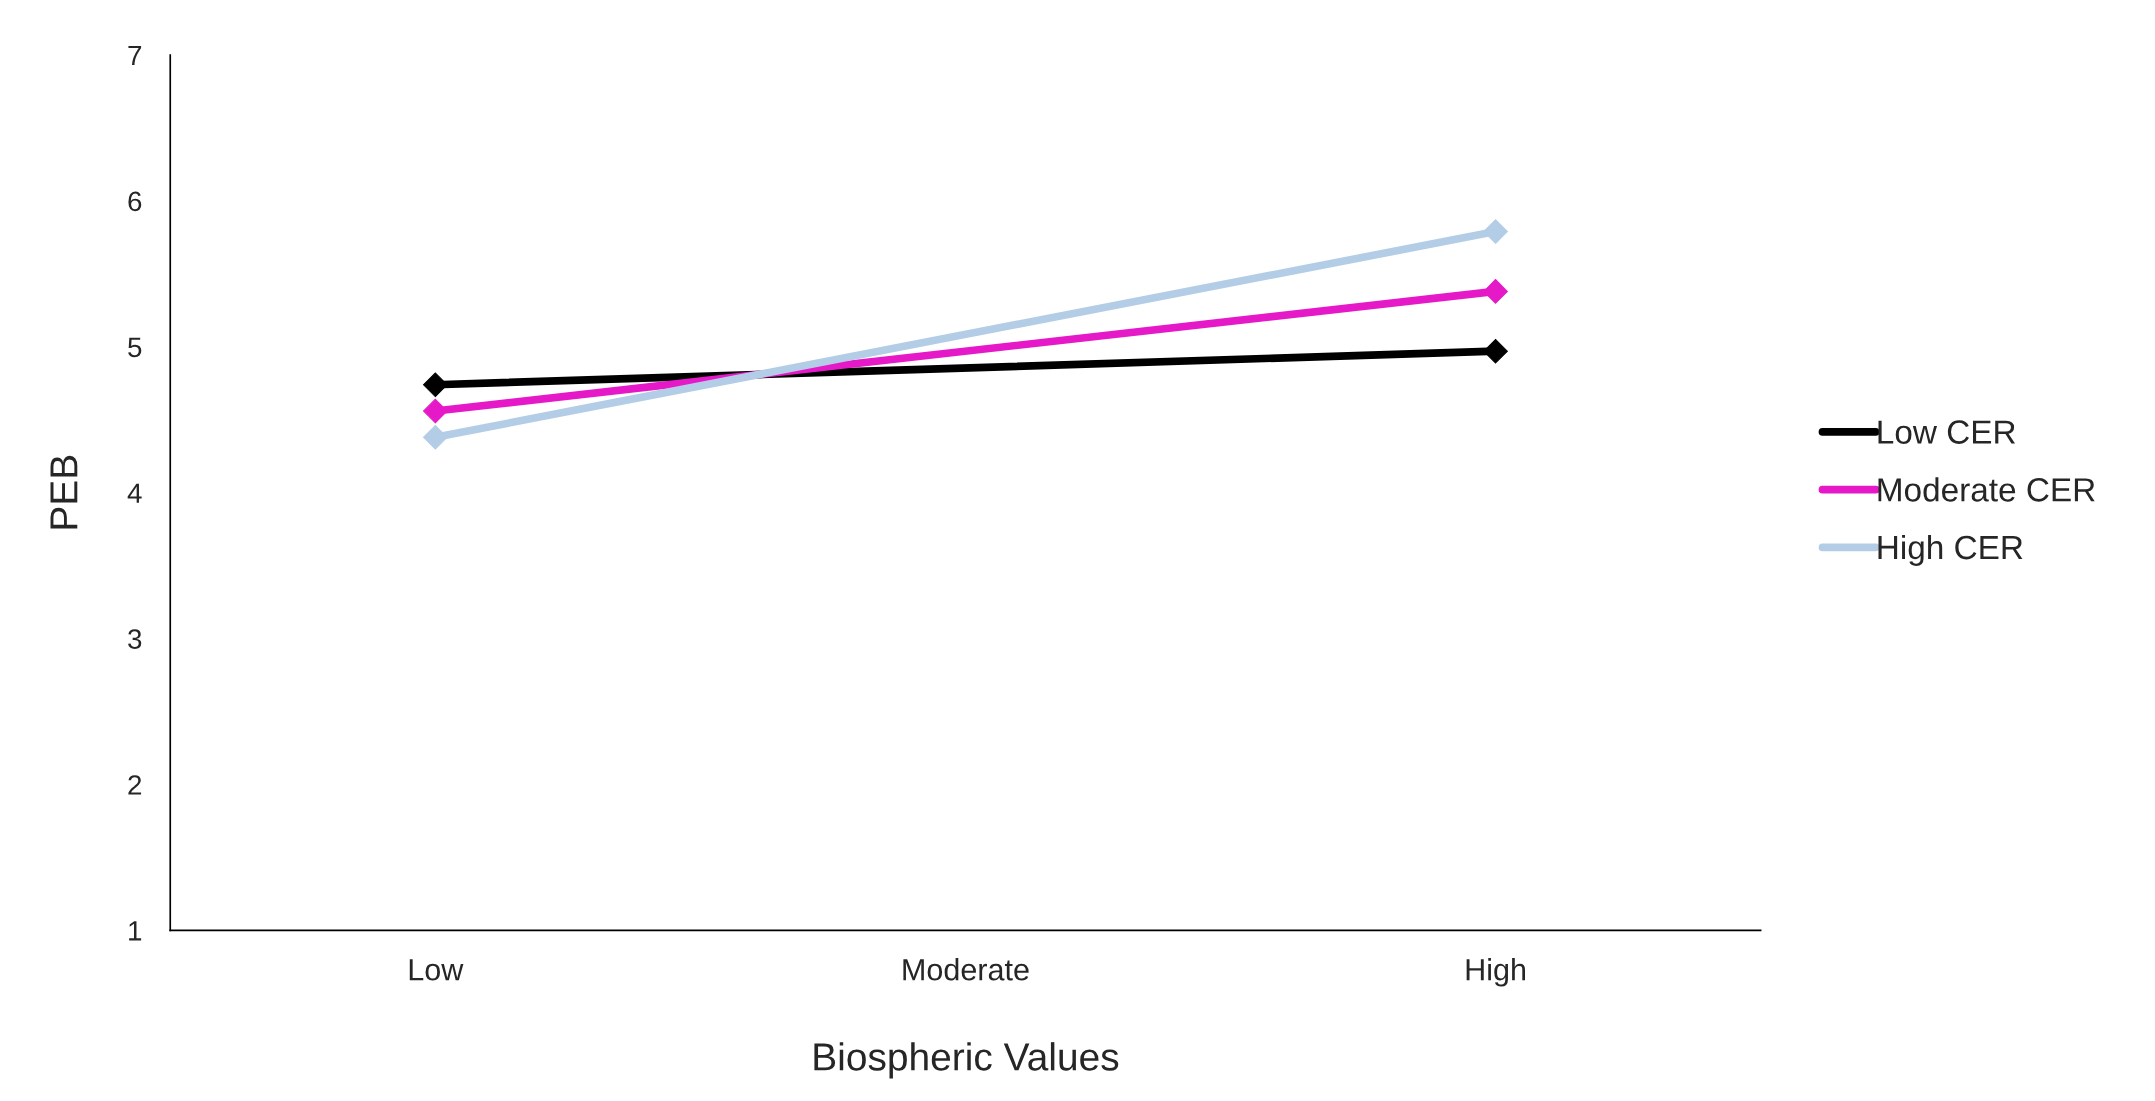  What do you see at coordinates (64, 492) in the screenshot?
I see `y-axis-title: PEB` at bounding box center [64, 492].